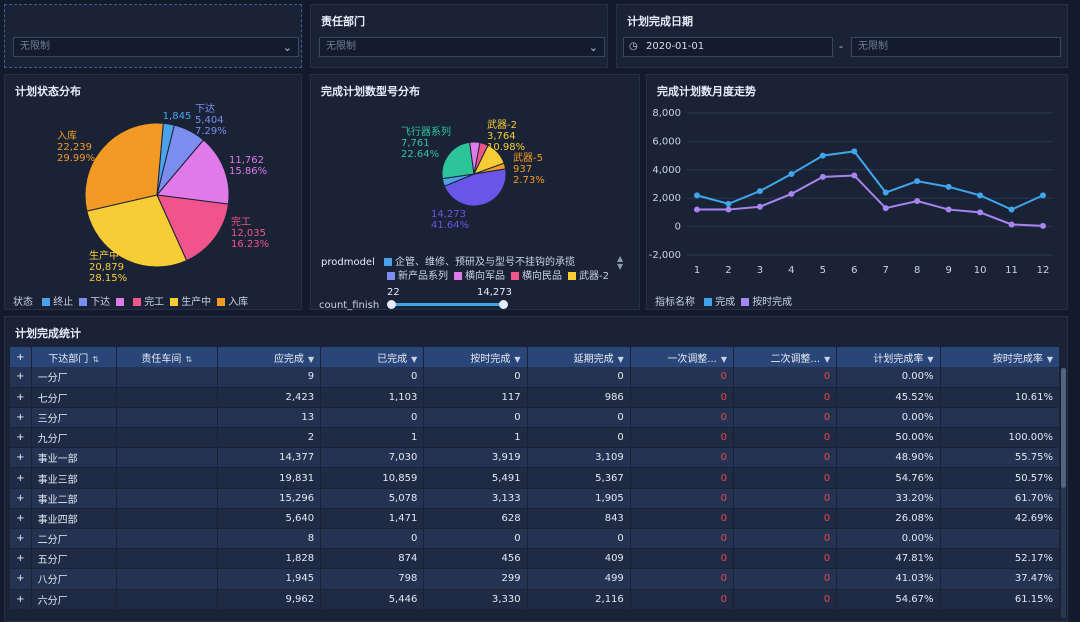  I want to click on column-header: 计划完成率 ▼, so click(888, 357).